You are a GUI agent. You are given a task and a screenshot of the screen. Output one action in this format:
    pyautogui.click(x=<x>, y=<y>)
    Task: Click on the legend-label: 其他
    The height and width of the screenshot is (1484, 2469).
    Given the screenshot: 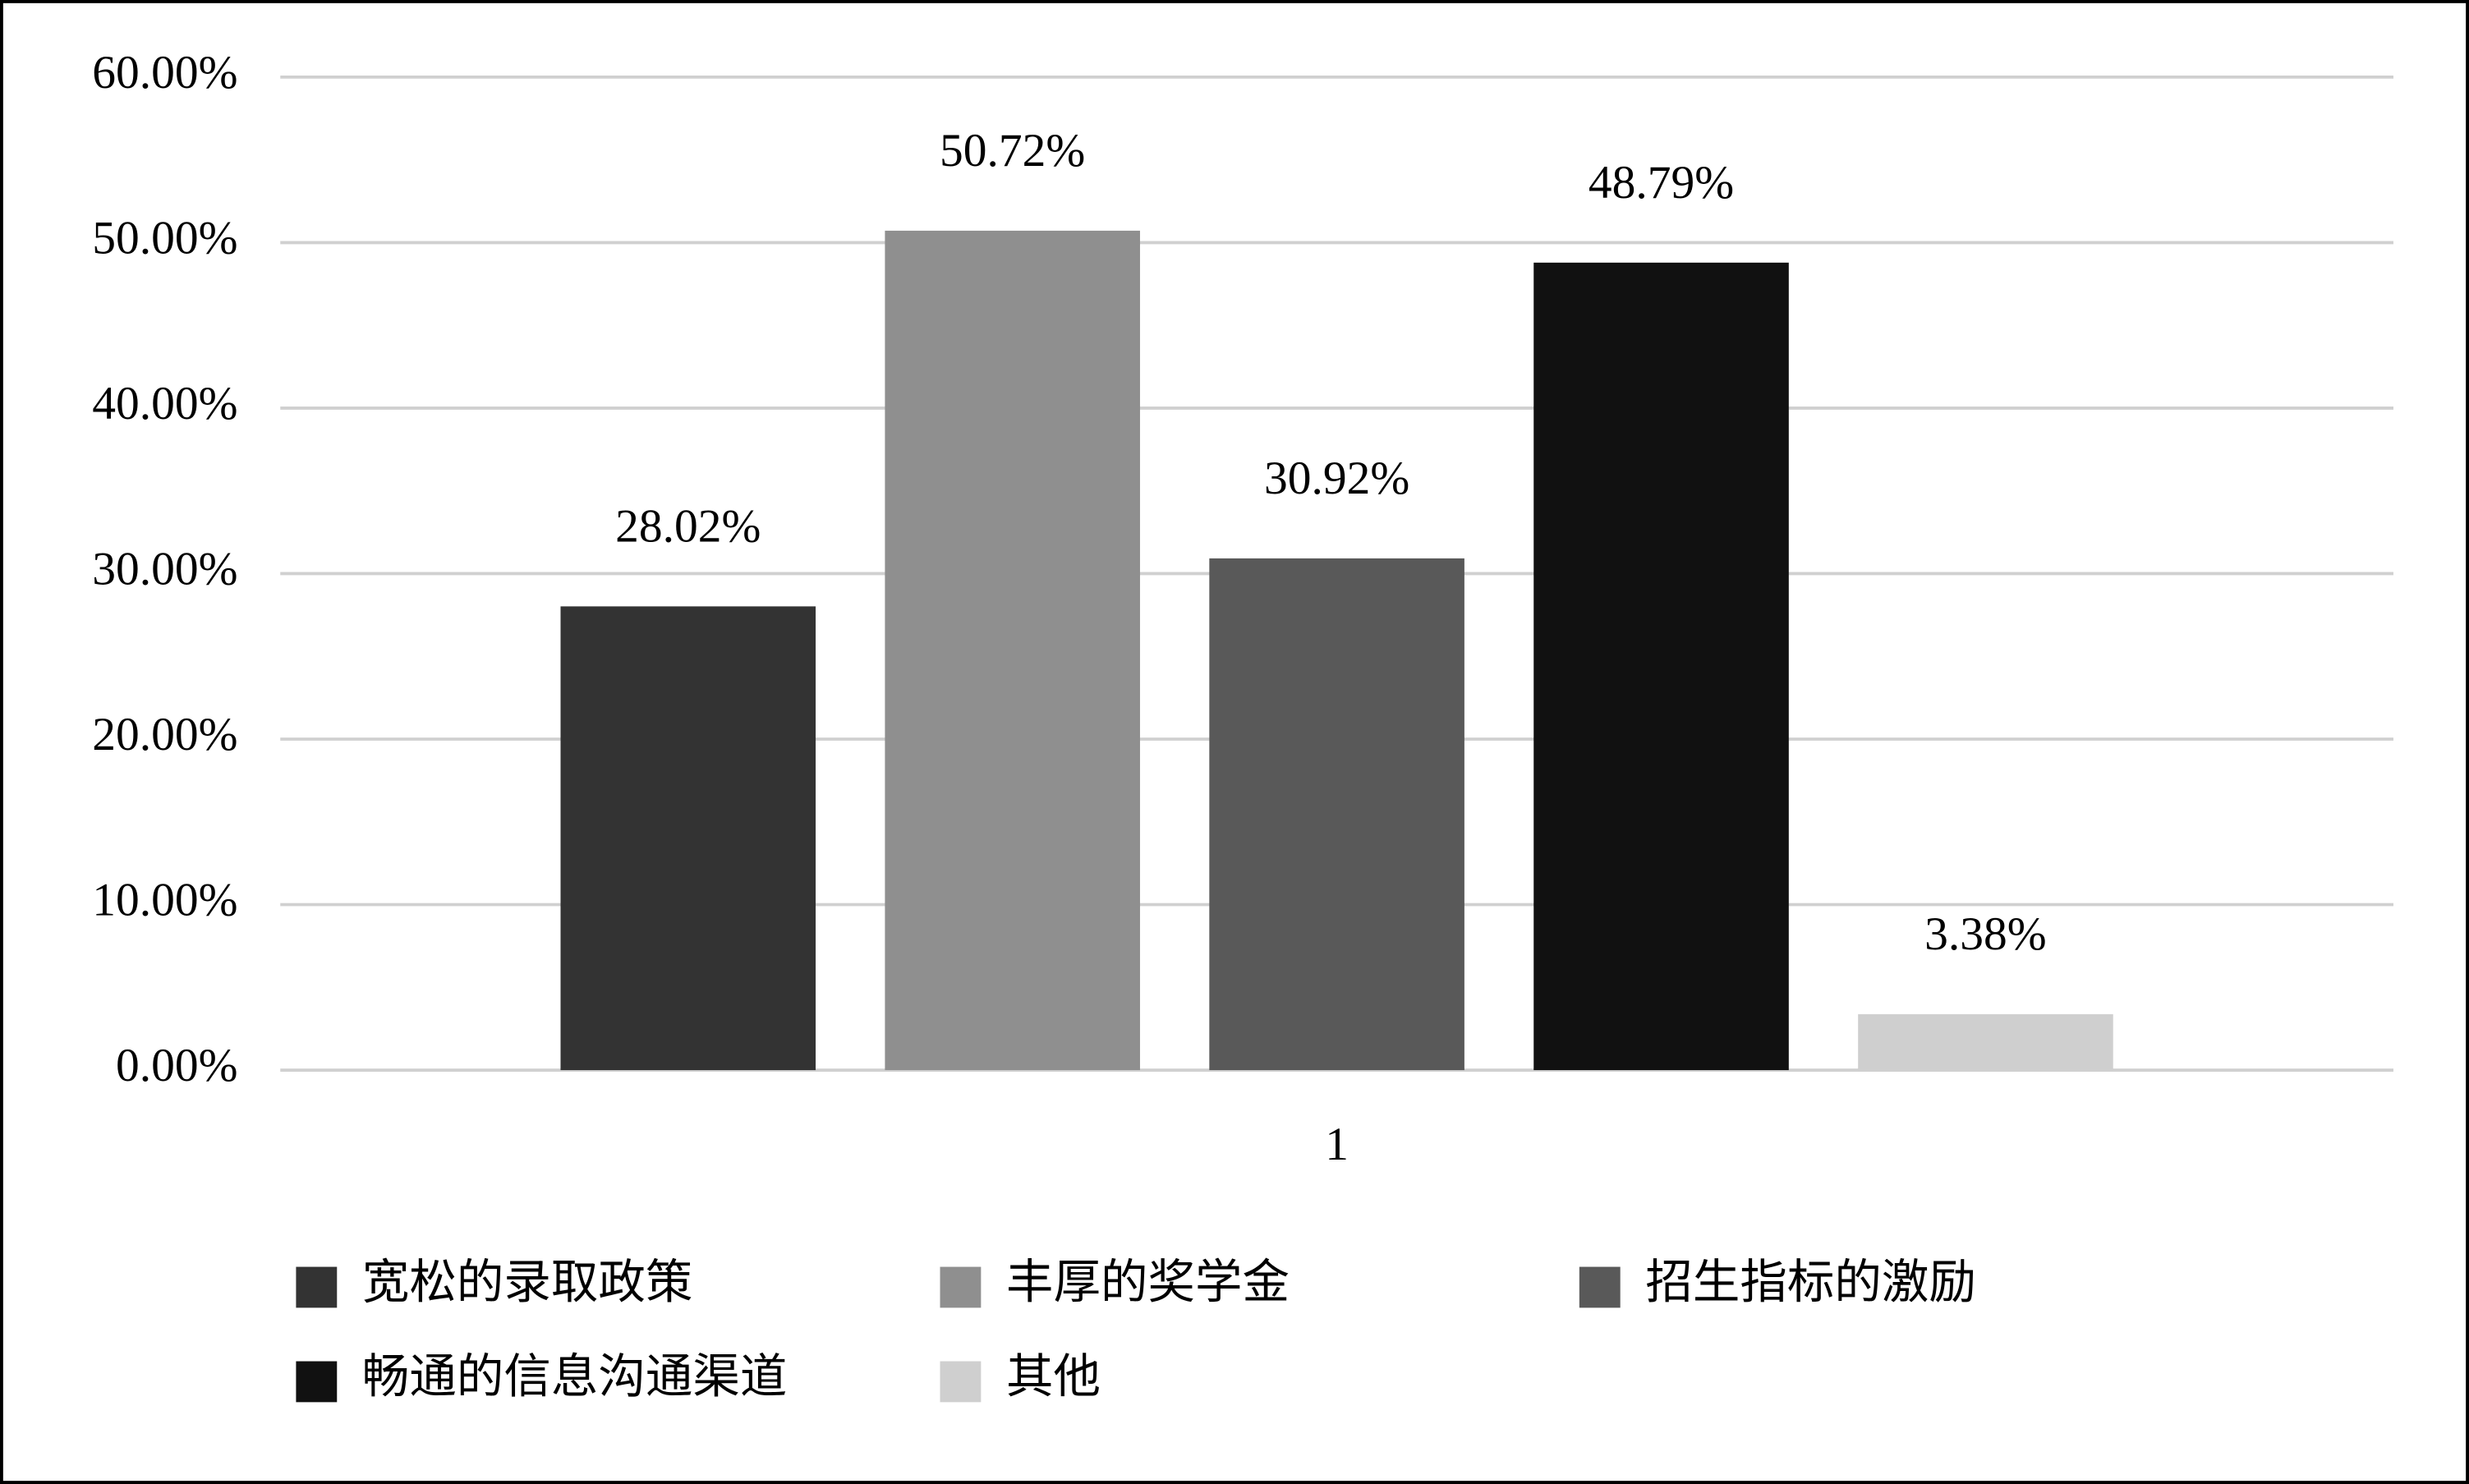 What is the action you would take?
    pyautogui.click(x=1054, y=1378)
    